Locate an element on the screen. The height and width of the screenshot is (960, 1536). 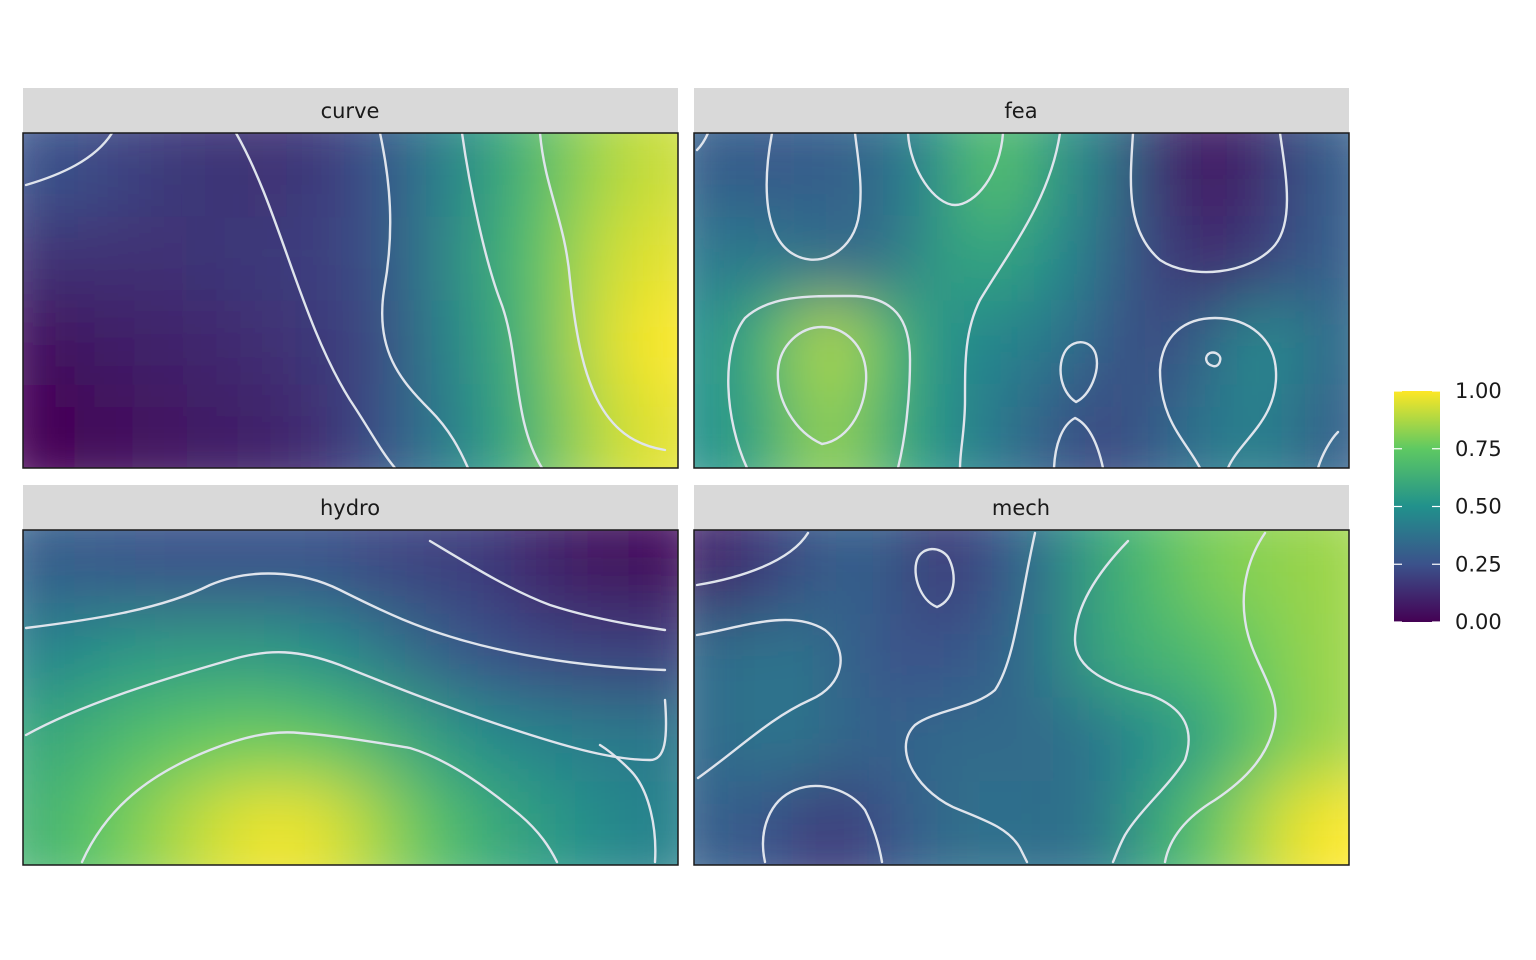
strip-label-mech: mech is located at coordinates (1021, 508).